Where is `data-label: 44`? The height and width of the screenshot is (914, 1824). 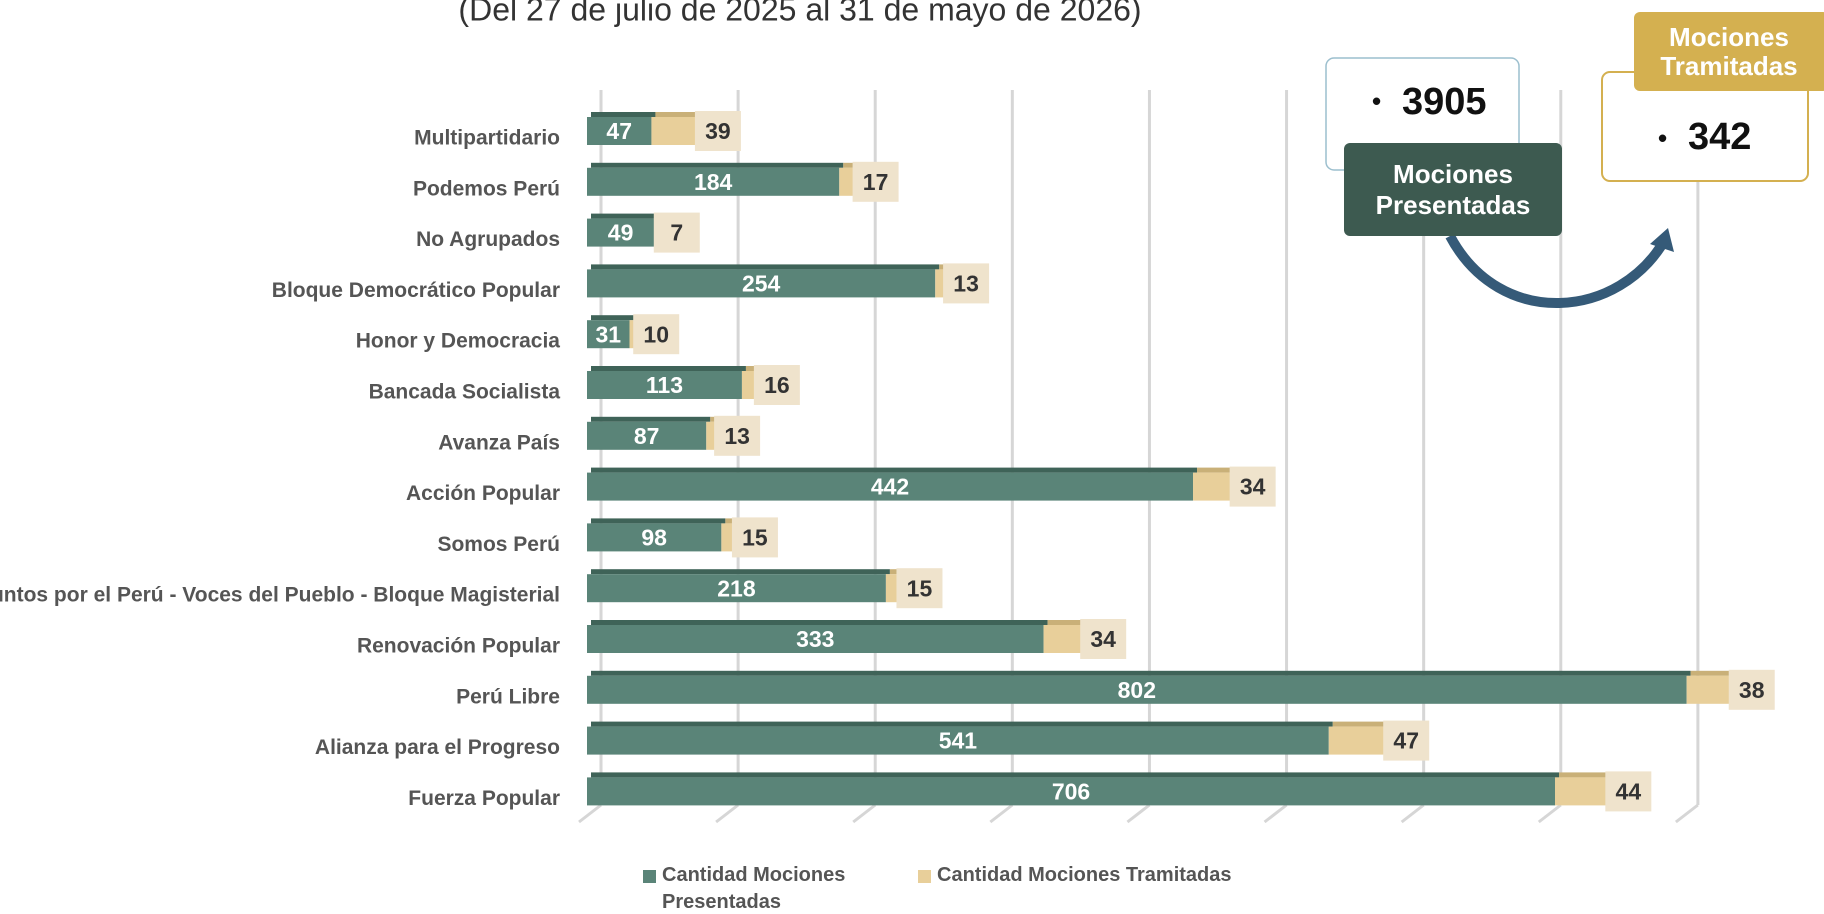 data-label: 44 is located at coordinates (1629, 791).